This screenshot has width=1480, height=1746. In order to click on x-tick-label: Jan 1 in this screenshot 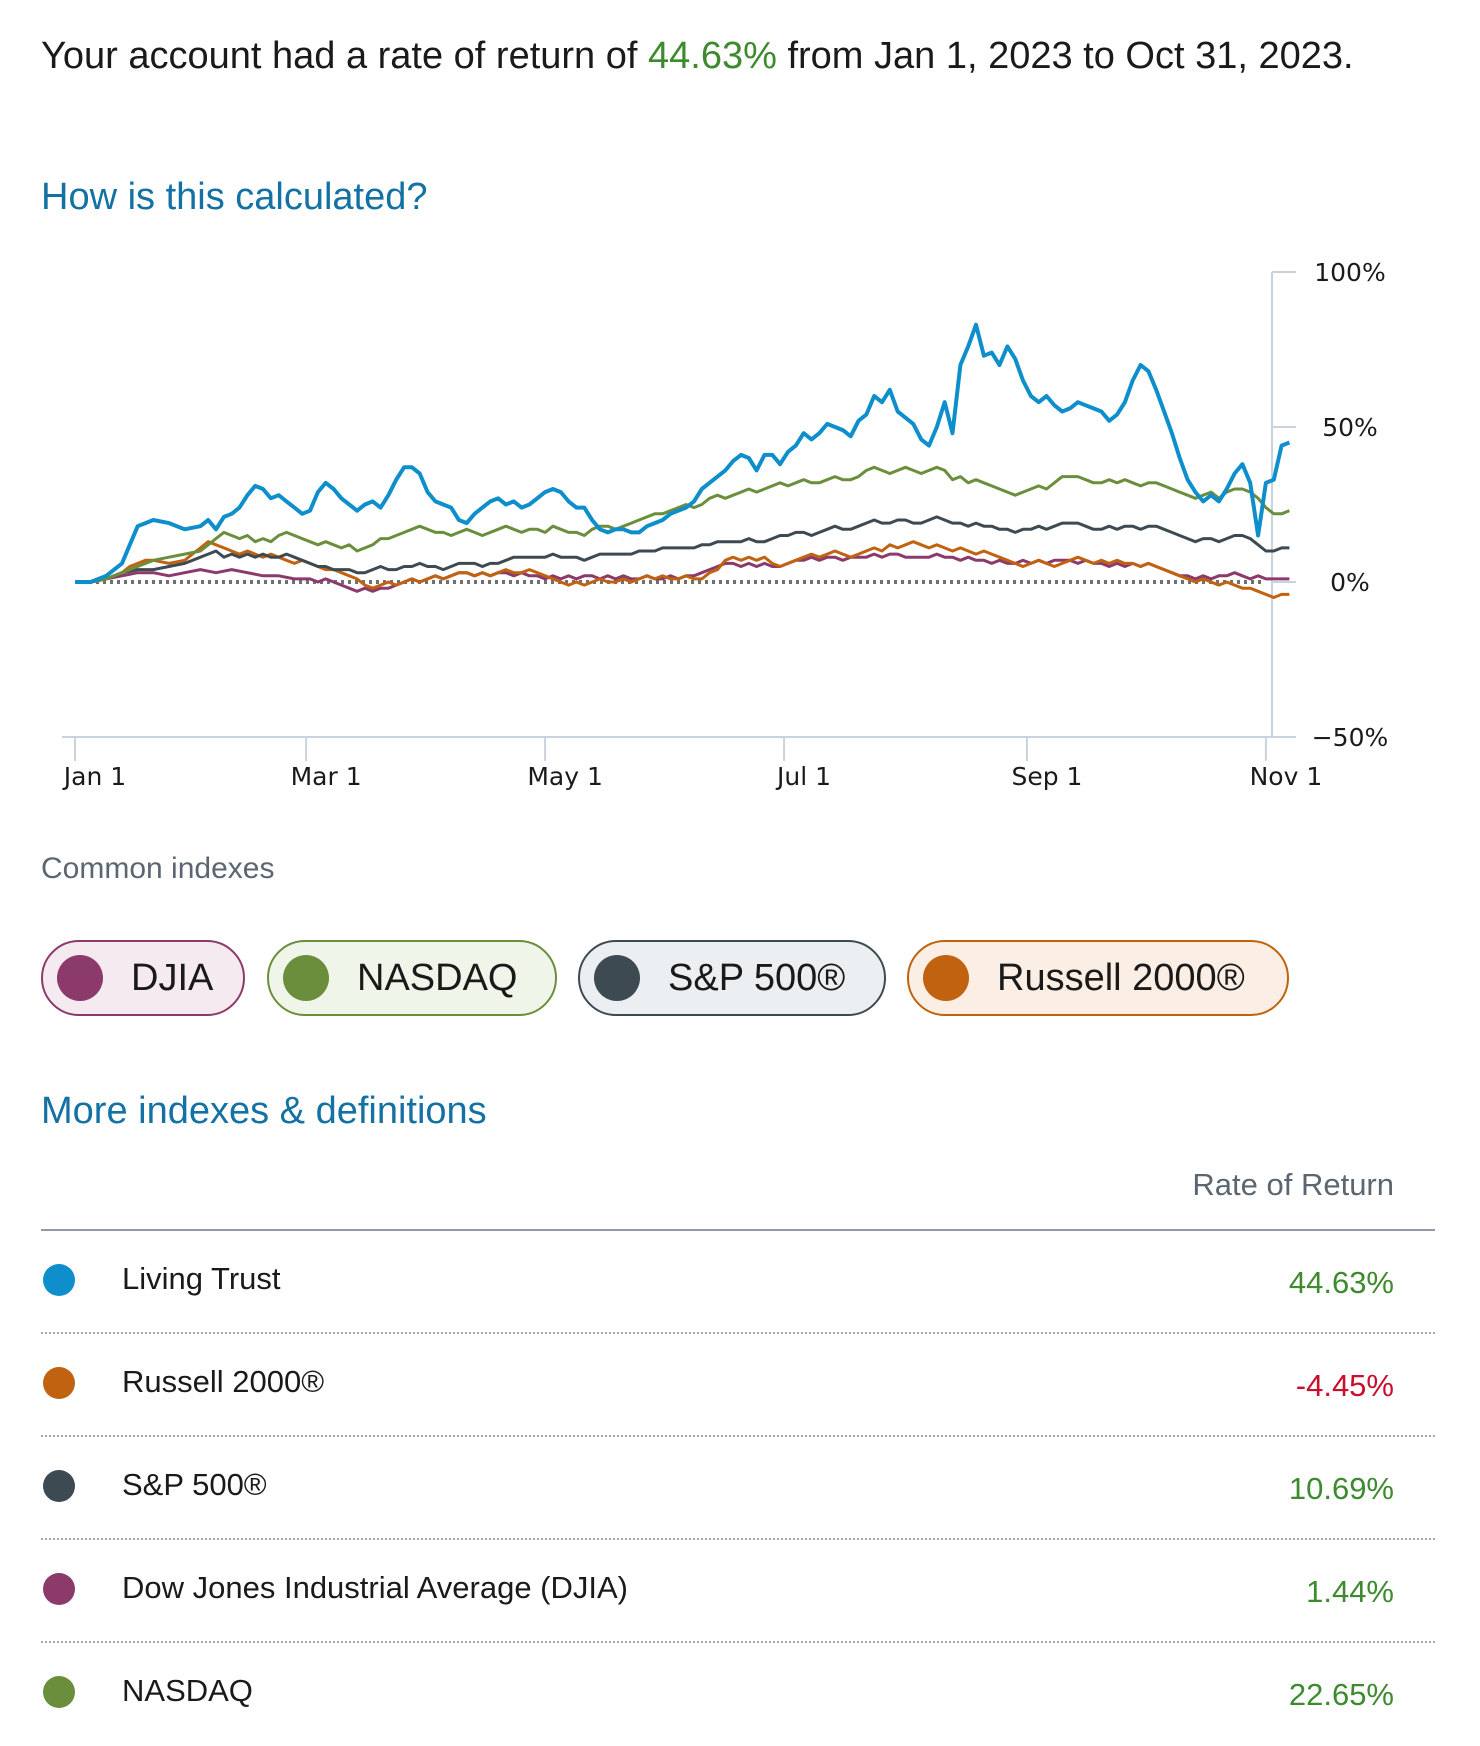, I will do `click(94, 776)`.